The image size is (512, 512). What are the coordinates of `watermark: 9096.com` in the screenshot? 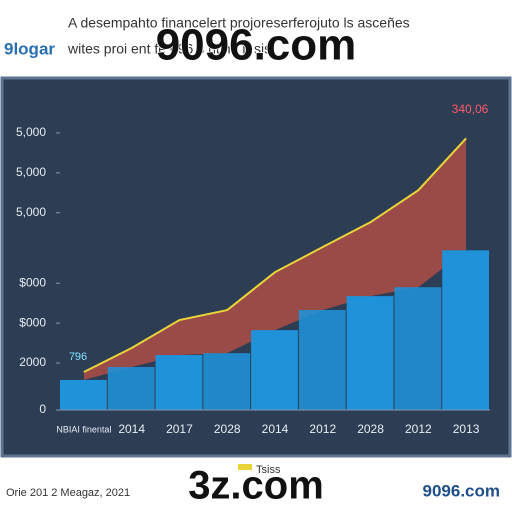 It's located at (256, 45).